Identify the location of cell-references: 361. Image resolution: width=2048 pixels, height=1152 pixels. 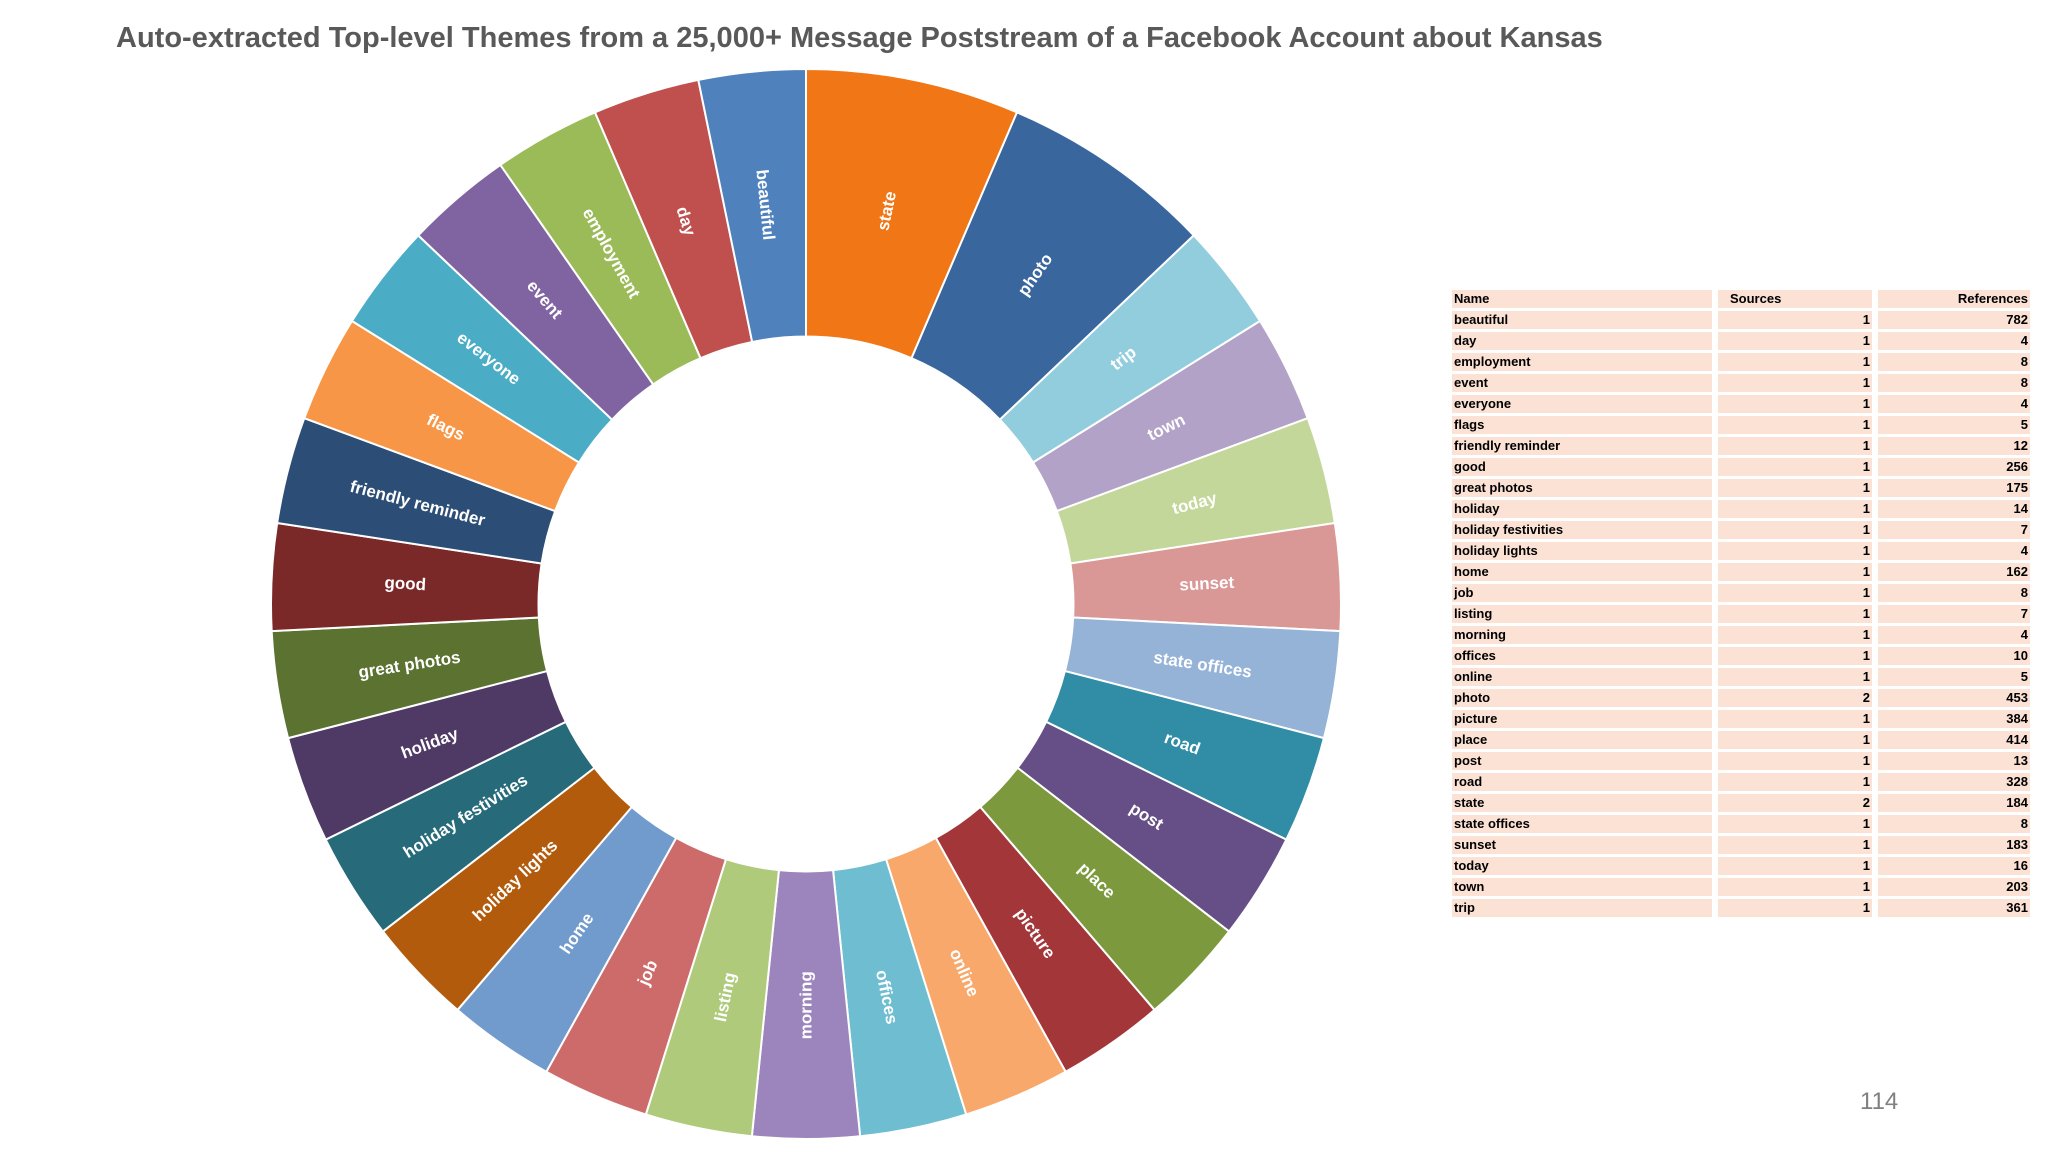
(1954, 908).